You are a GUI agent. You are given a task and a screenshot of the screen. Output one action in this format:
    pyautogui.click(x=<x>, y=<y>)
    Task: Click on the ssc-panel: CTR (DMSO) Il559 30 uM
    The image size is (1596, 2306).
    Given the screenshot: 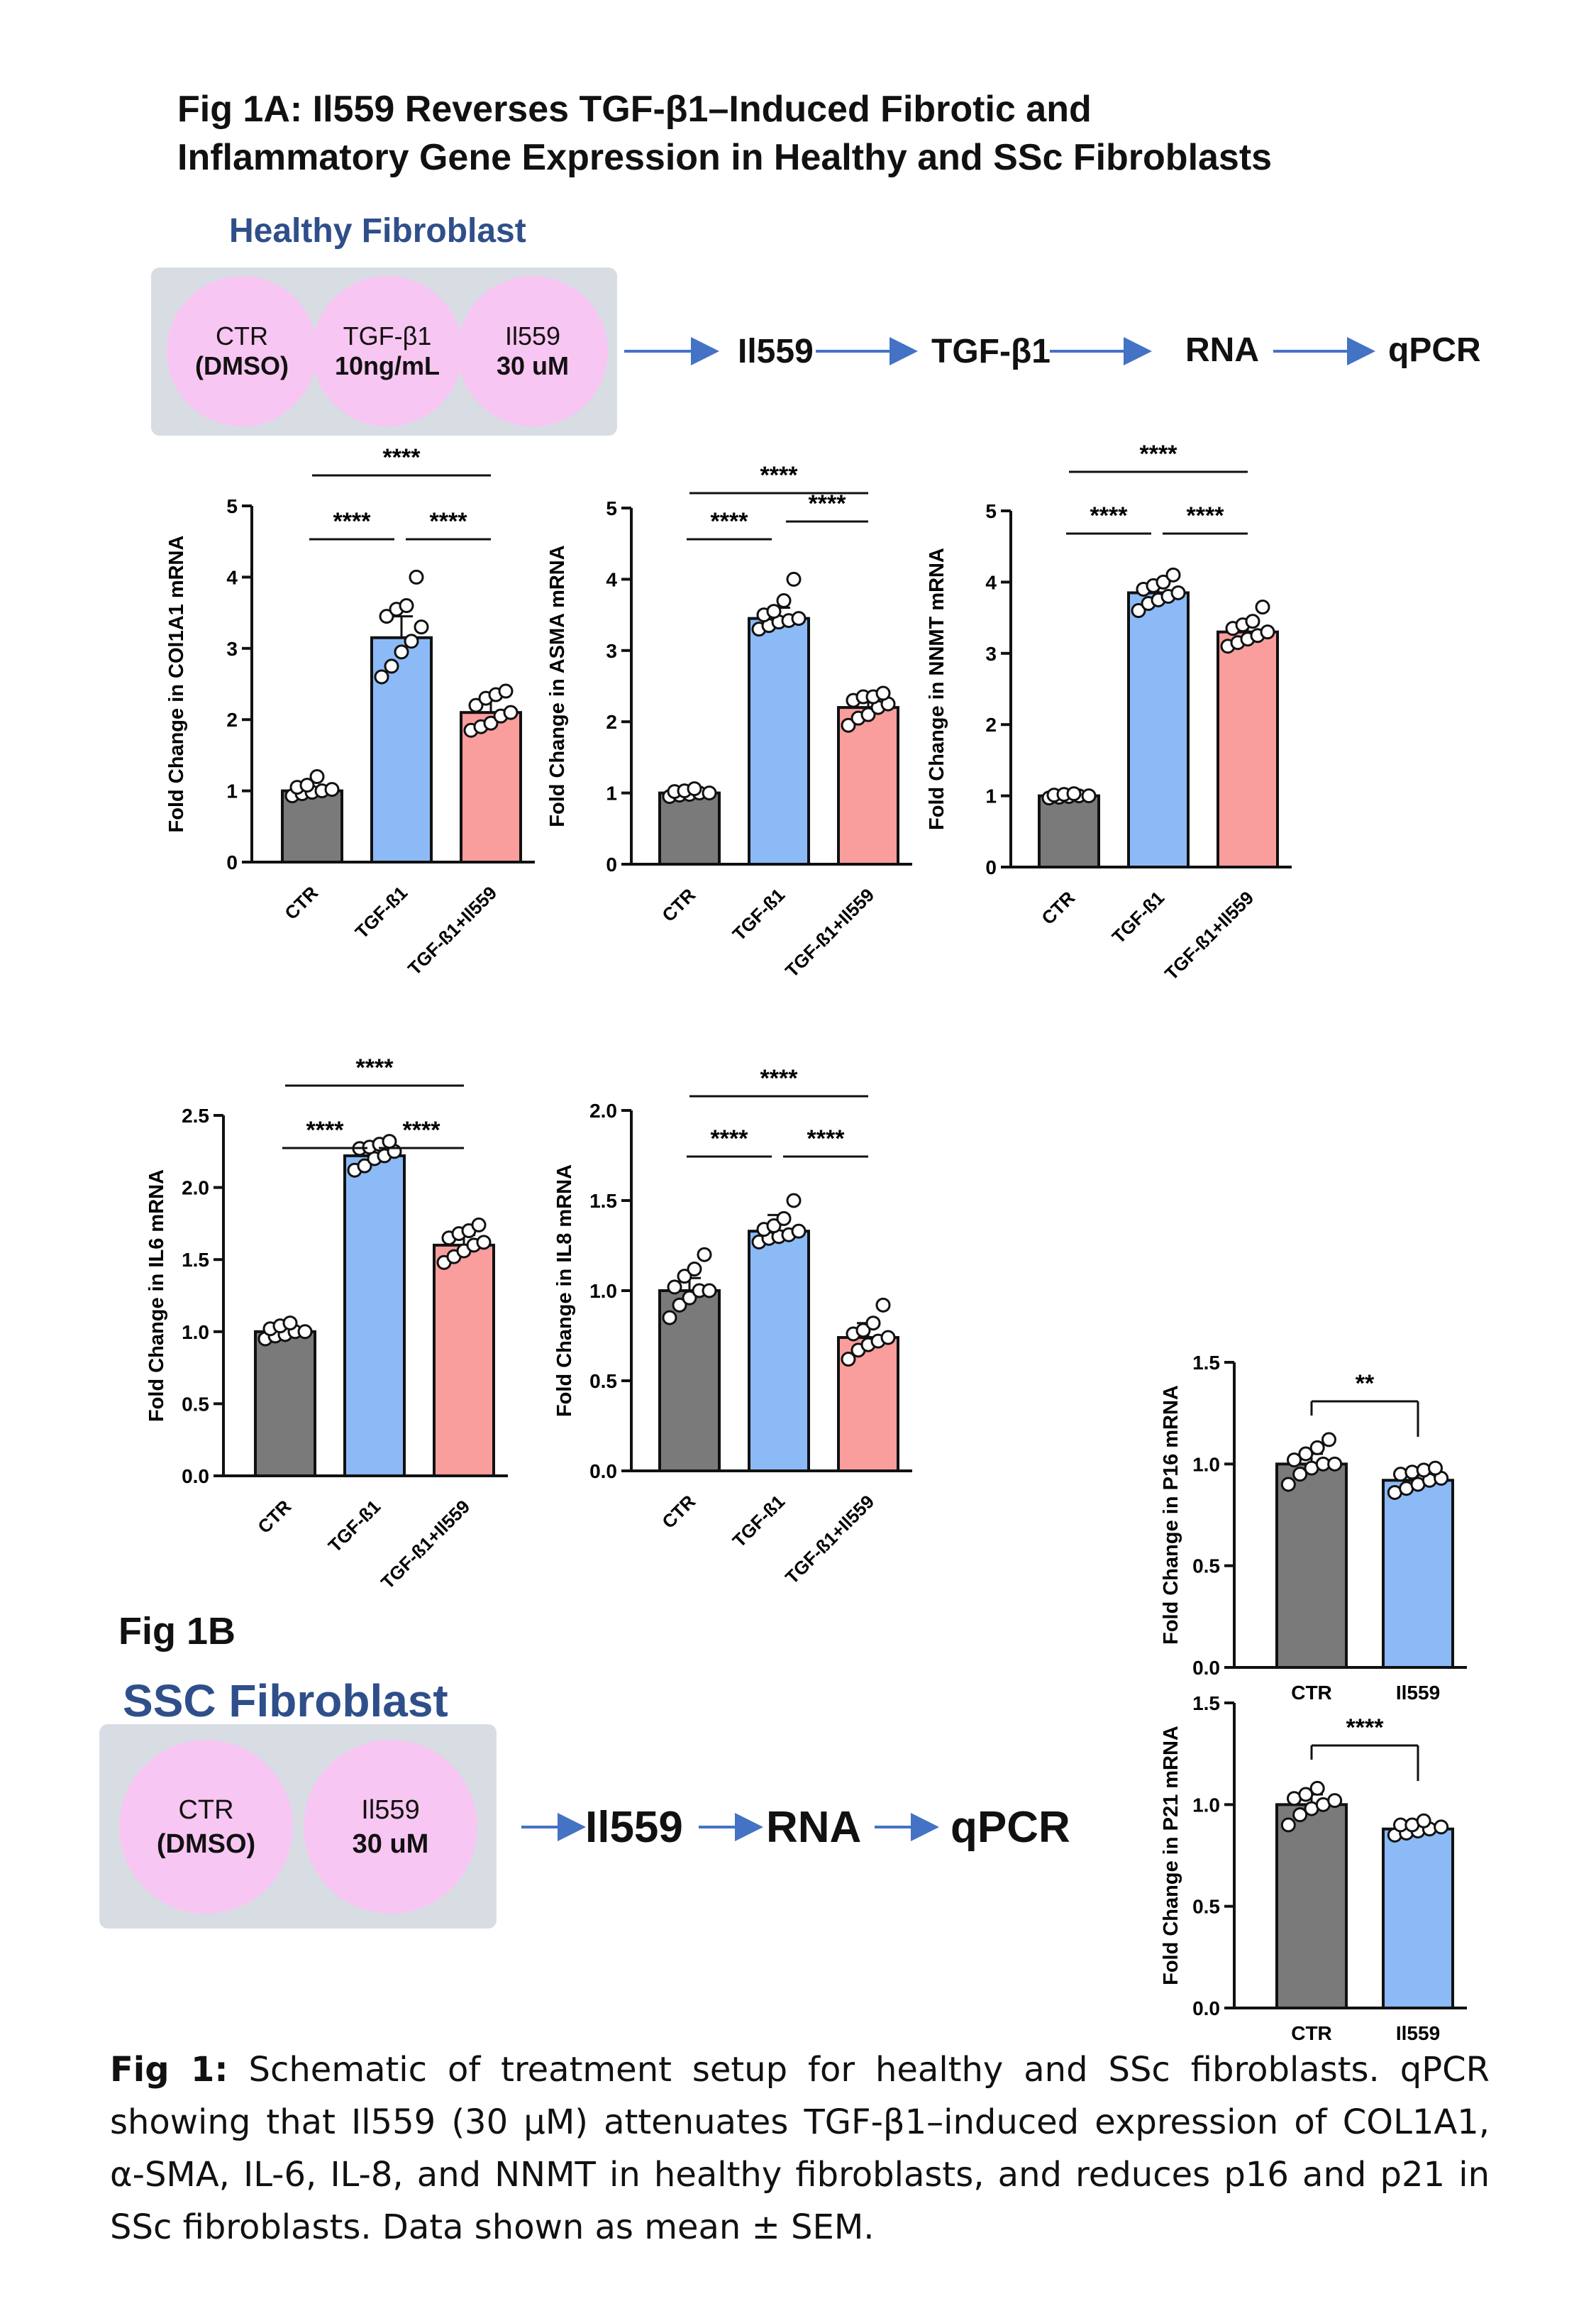 What is the action you would take?
    pyautogui.click(x=298, y=1826)
    